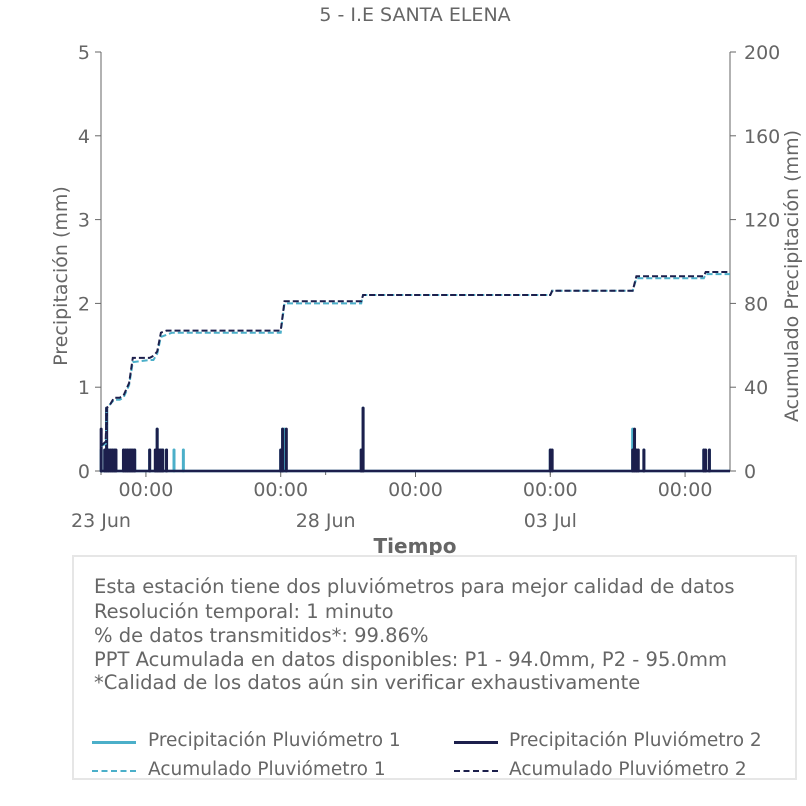 The height and width of the screenshot is (806, 806). What do you see at coordinates (101, 521) in the screenshot?
I see `x-date-label: 23 Jun` at bounding box center [101, 521].